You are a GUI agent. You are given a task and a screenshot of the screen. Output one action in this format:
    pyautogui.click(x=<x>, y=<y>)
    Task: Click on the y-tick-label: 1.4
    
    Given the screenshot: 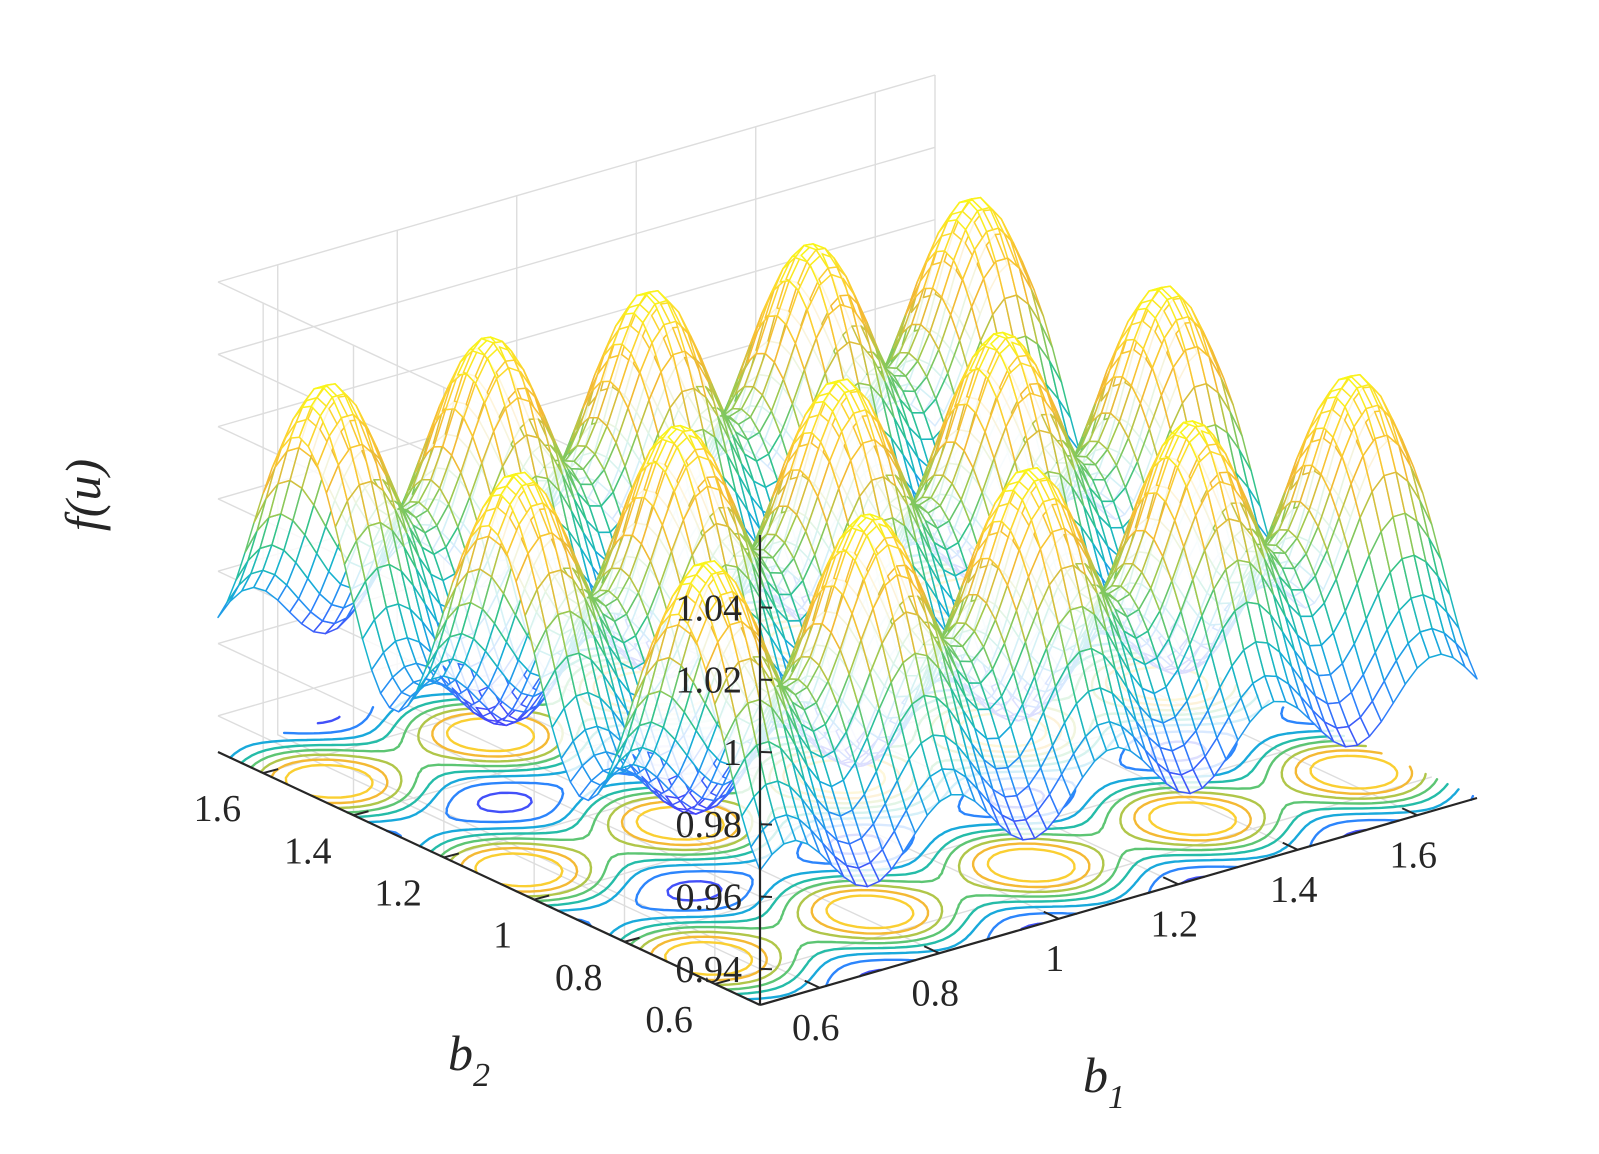 What is the action you would take?
    pyautogui.click(x=308, y=851)
    